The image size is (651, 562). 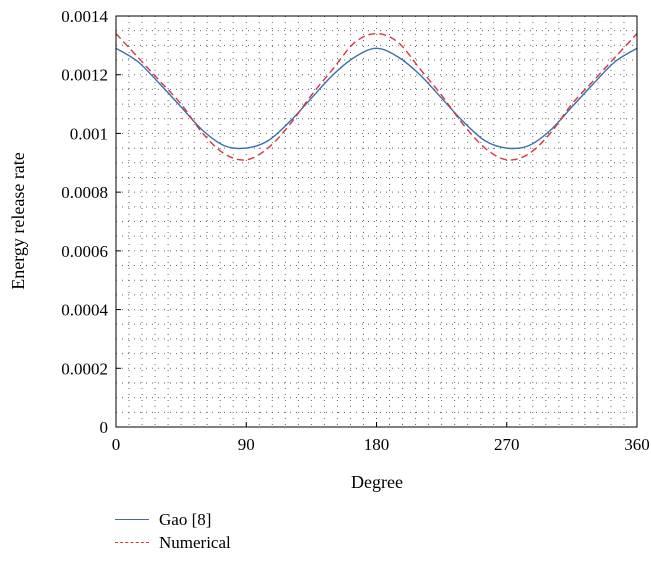 I want to click on x-tick-label: 270, so click(x=507, y=444).